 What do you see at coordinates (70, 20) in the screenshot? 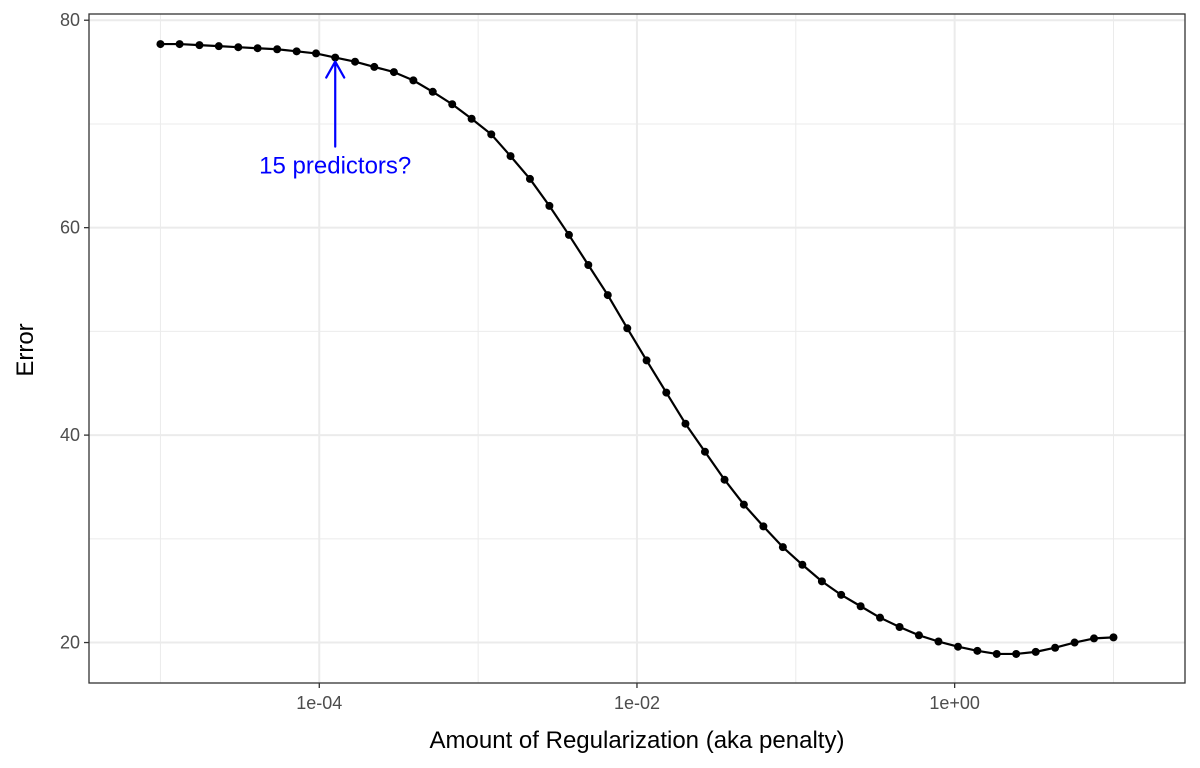
I see `y-tick-label: 80` at bounding box center [70, 20].